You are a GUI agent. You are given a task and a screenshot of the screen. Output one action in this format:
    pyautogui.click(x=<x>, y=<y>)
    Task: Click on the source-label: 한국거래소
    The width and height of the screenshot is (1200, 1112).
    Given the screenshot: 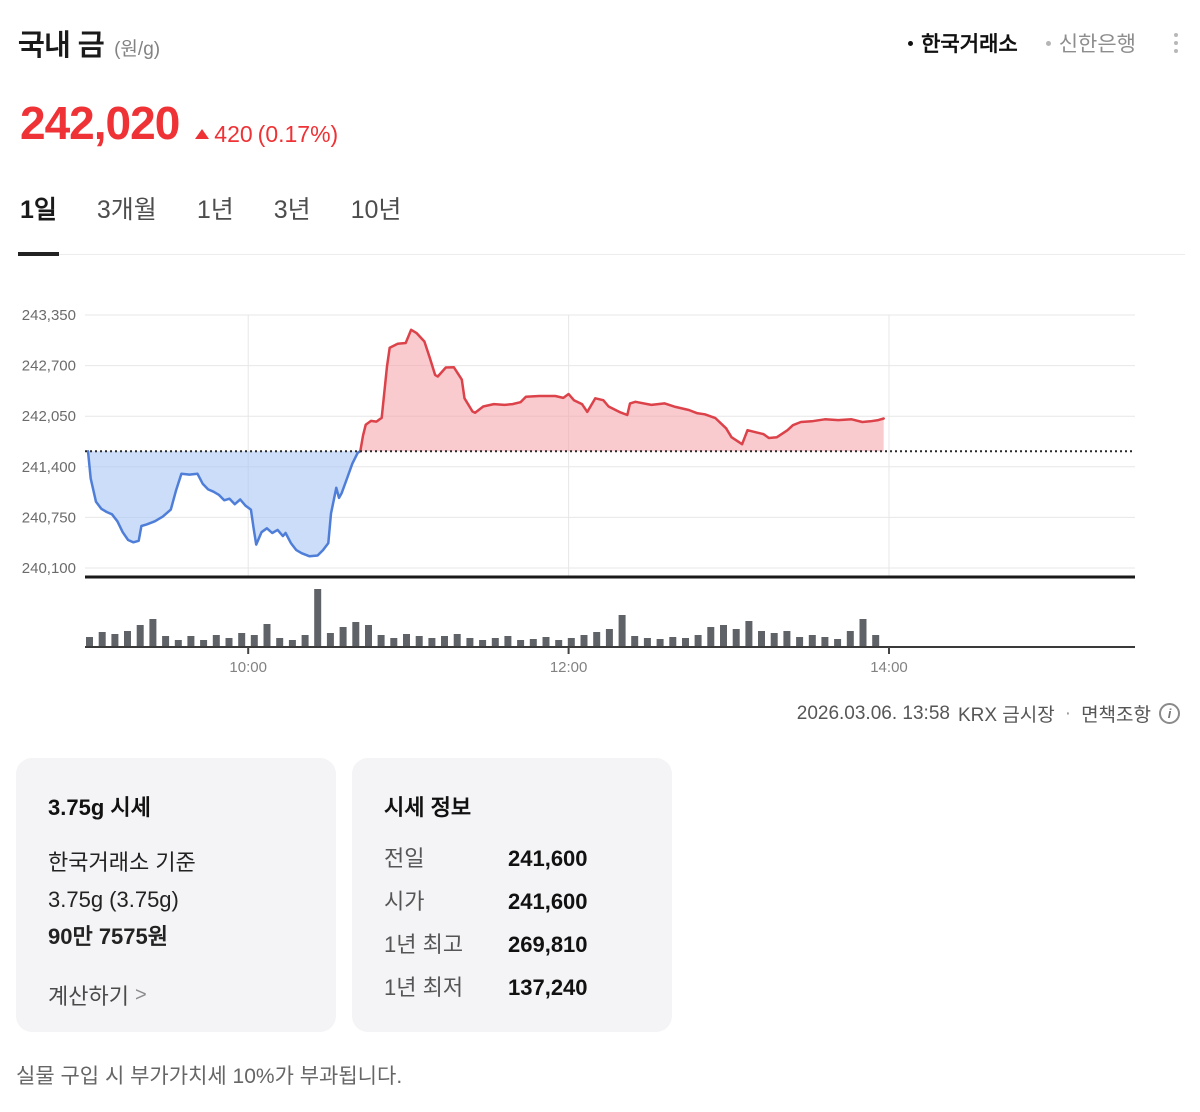 What is the action you would take?
    pyautogui.click(x=969, y=44)
    